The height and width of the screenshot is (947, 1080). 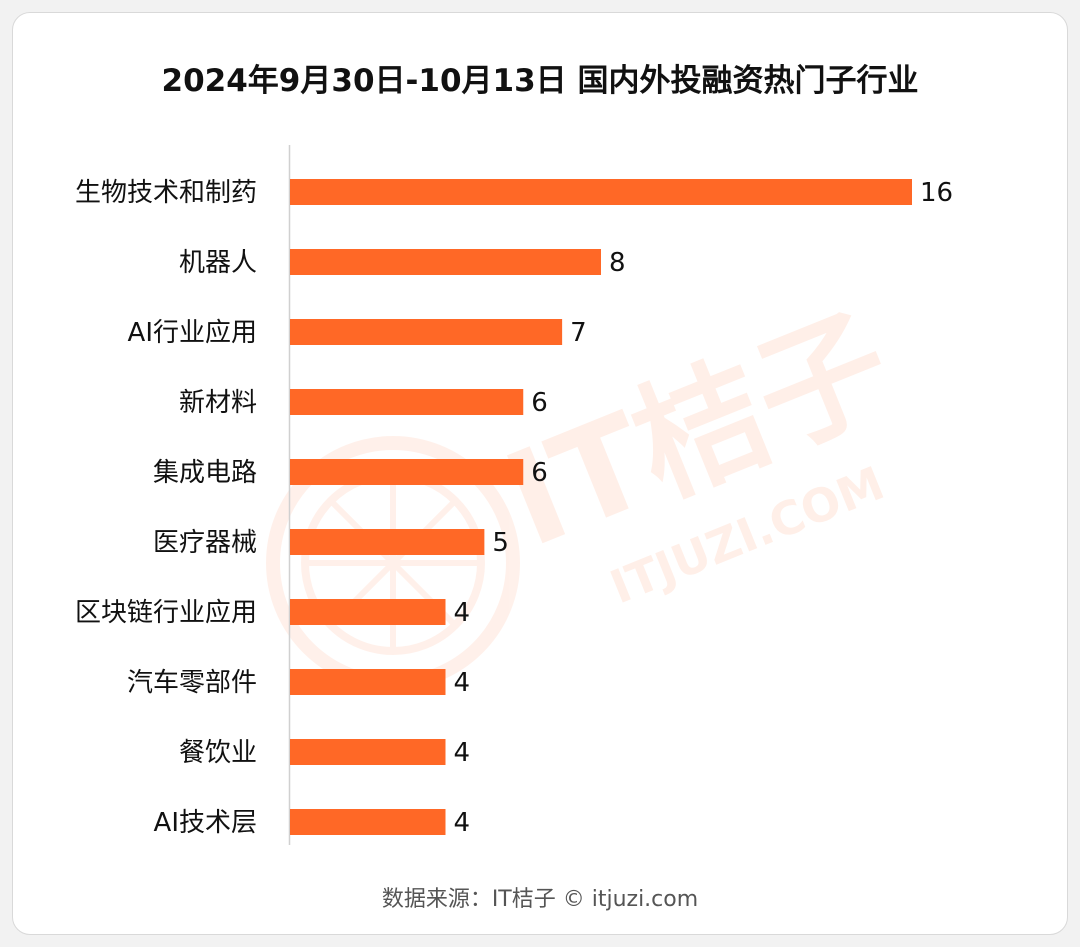 What do you see at coordinates (166, 613) in the screenshot?
I see `category-label: 区块链行业应用` at bounding box center [166, 613].